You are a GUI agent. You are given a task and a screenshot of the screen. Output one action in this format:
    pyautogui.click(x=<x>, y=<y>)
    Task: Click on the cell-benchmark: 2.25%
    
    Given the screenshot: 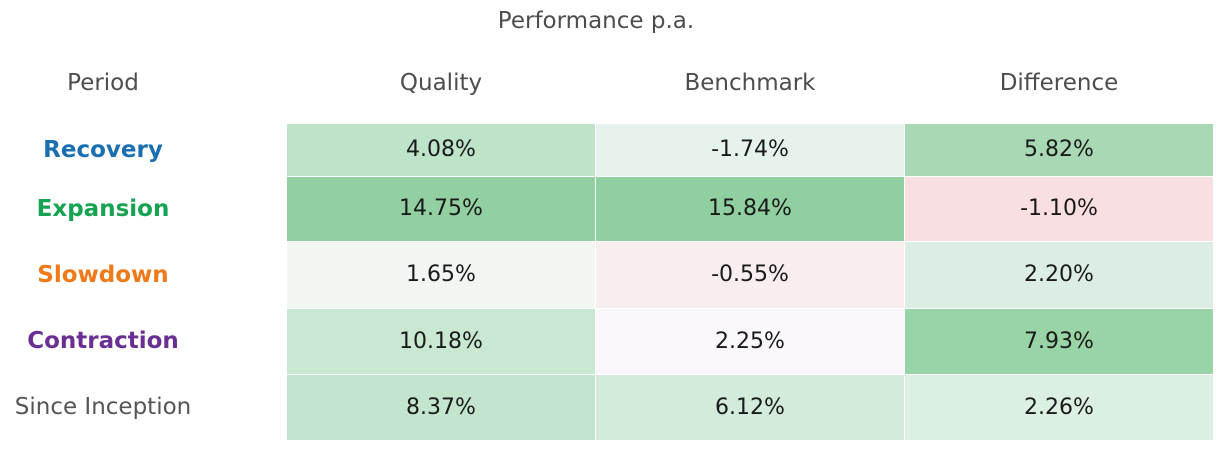 What is the action you would take?
    pyautogui.click(x=750, y=341)
    